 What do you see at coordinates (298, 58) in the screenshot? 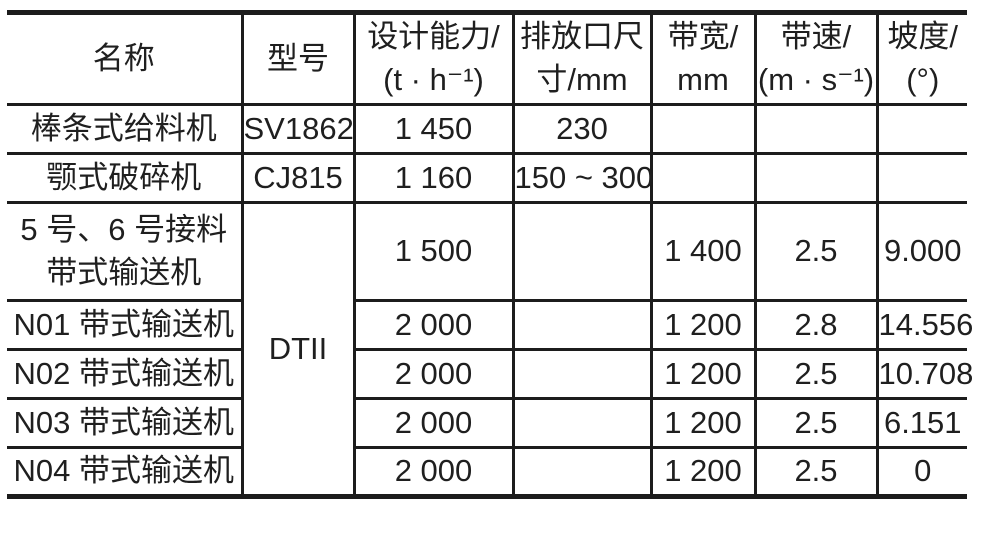
I see `col-header-model: 型号` at bounding box center [298, 58].